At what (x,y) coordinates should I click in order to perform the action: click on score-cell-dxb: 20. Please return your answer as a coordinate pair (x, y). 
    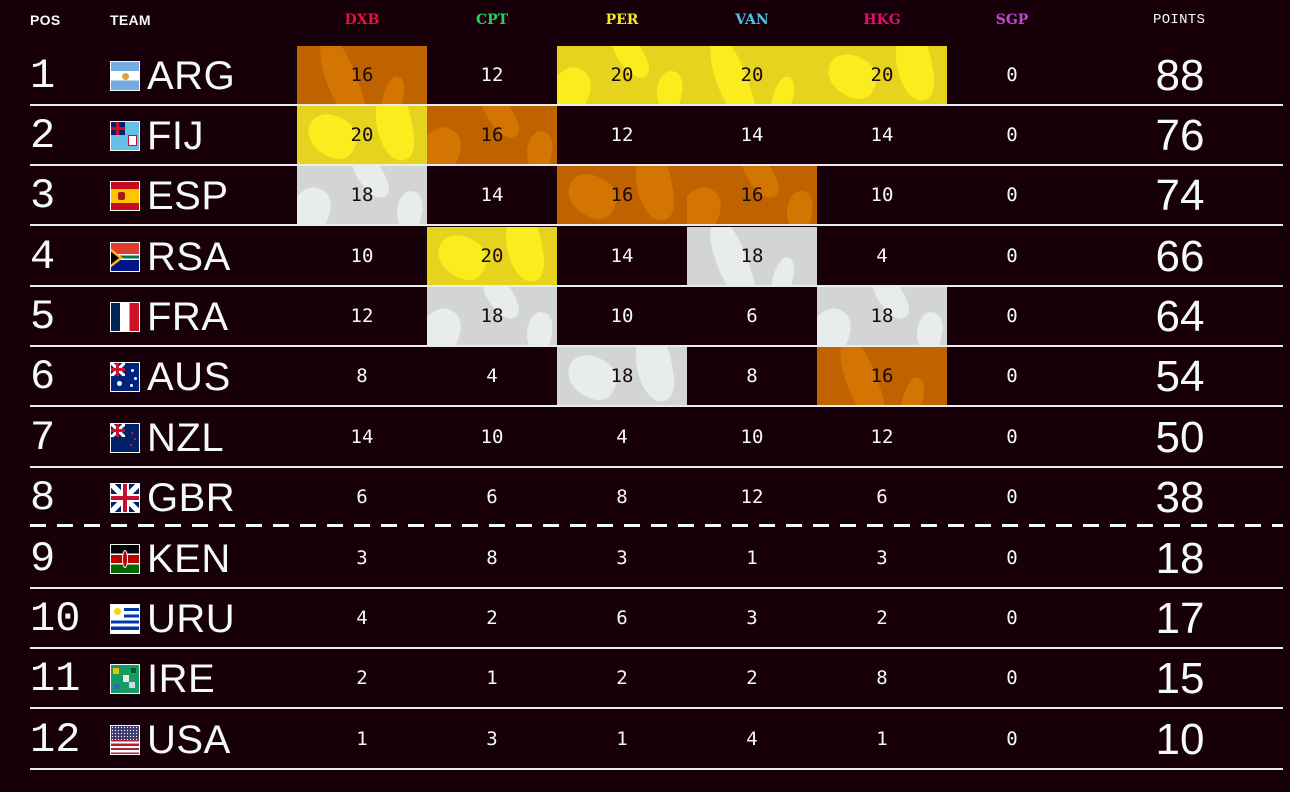
    Looking at the image, I should click on (362, 135).